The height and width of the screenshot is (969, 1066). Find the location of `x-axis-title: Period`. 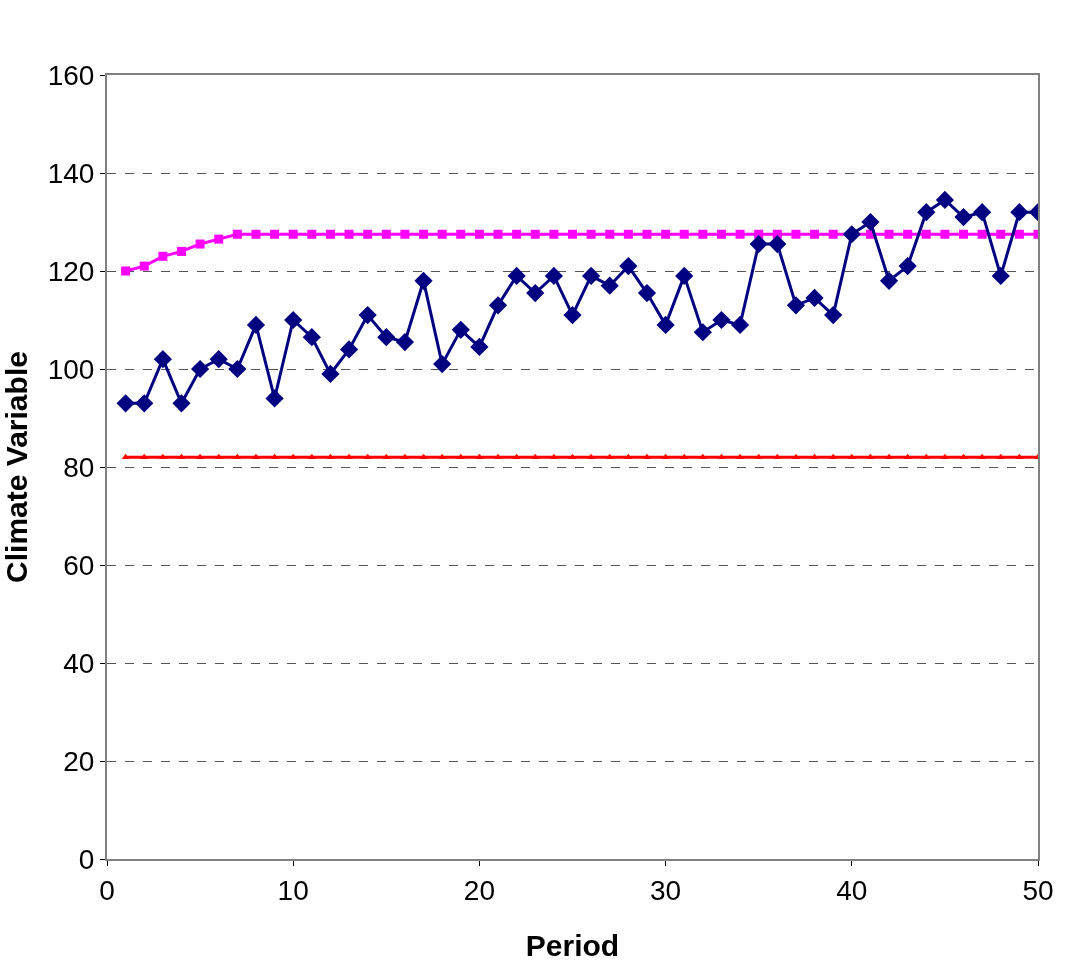

x-axis-title: Period is located at coordinates (572, 945).